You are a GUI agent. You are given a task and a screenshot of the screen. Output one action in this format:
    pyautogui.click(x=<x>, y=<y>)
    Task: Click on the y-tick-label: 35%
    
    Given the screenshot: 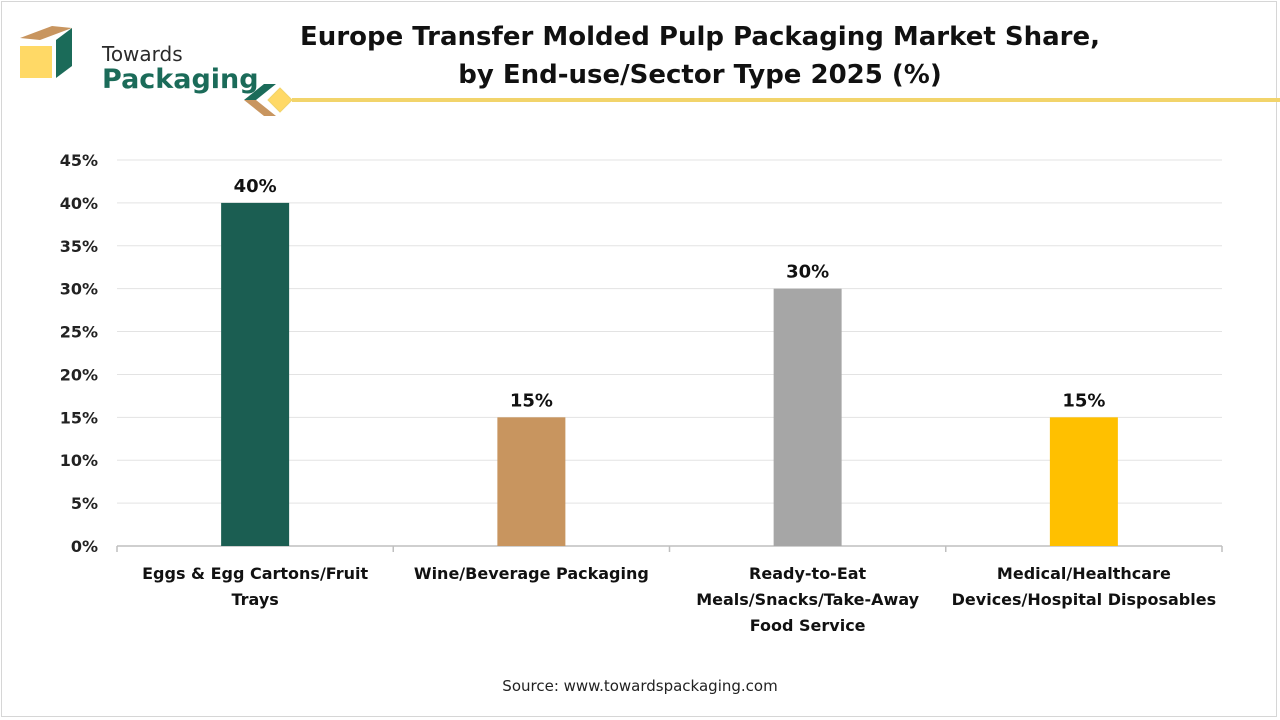 What is the action you would take?
    pyautogui.click(x=79, y=246)
    